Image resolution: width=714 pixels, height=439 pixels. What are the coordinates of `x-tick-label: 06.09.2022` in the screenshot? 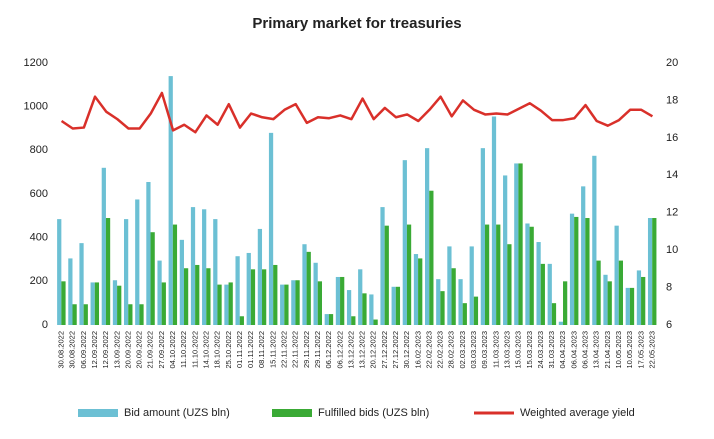 It's located at (83, 350).